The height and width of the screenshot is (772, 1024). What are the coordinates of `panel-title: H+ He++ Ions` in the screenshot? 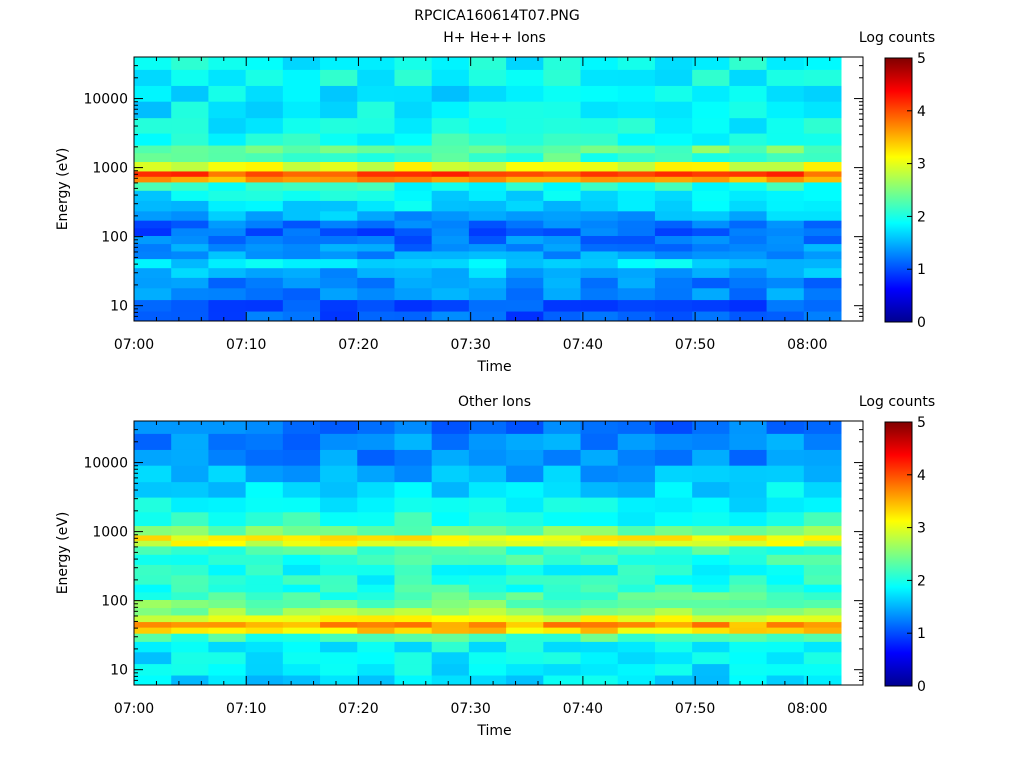 It's located at (494, 38).